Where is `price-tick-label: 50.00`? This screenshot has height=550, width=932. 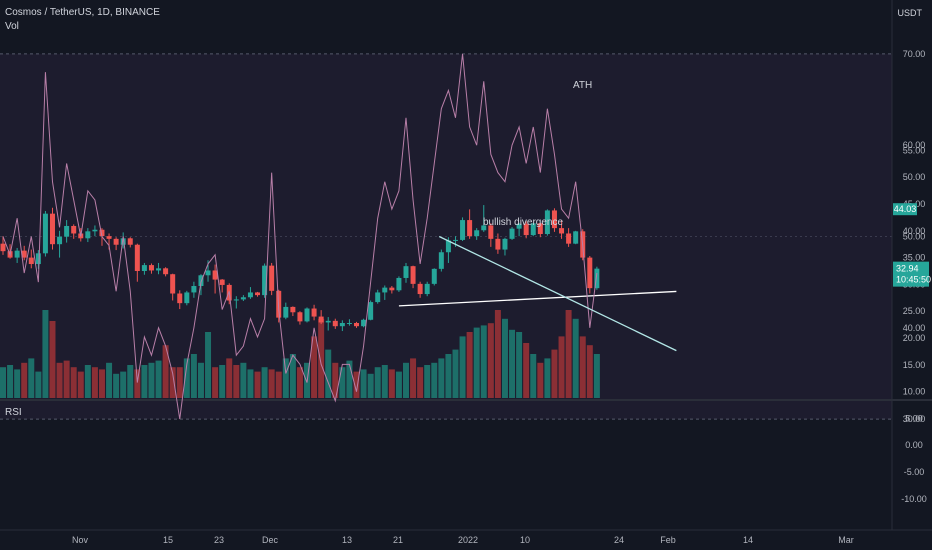
price-tick-label: 50.00 is located at coordinates (914, 177).